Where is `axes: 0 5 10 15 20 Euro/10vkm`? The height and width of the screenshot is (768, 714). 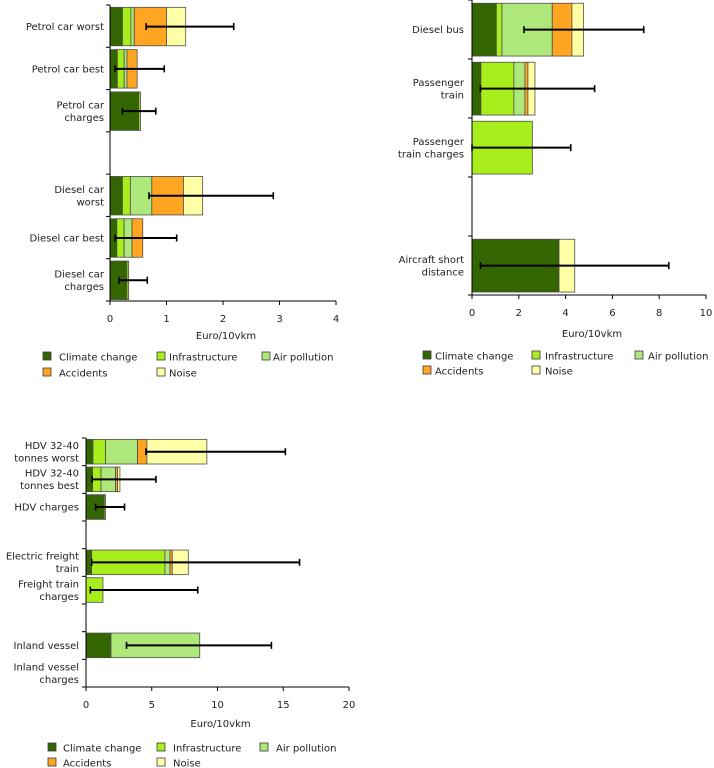
axes: 0 5 10 15 20 Euro/10vkm is located at coordinates (219, 583).